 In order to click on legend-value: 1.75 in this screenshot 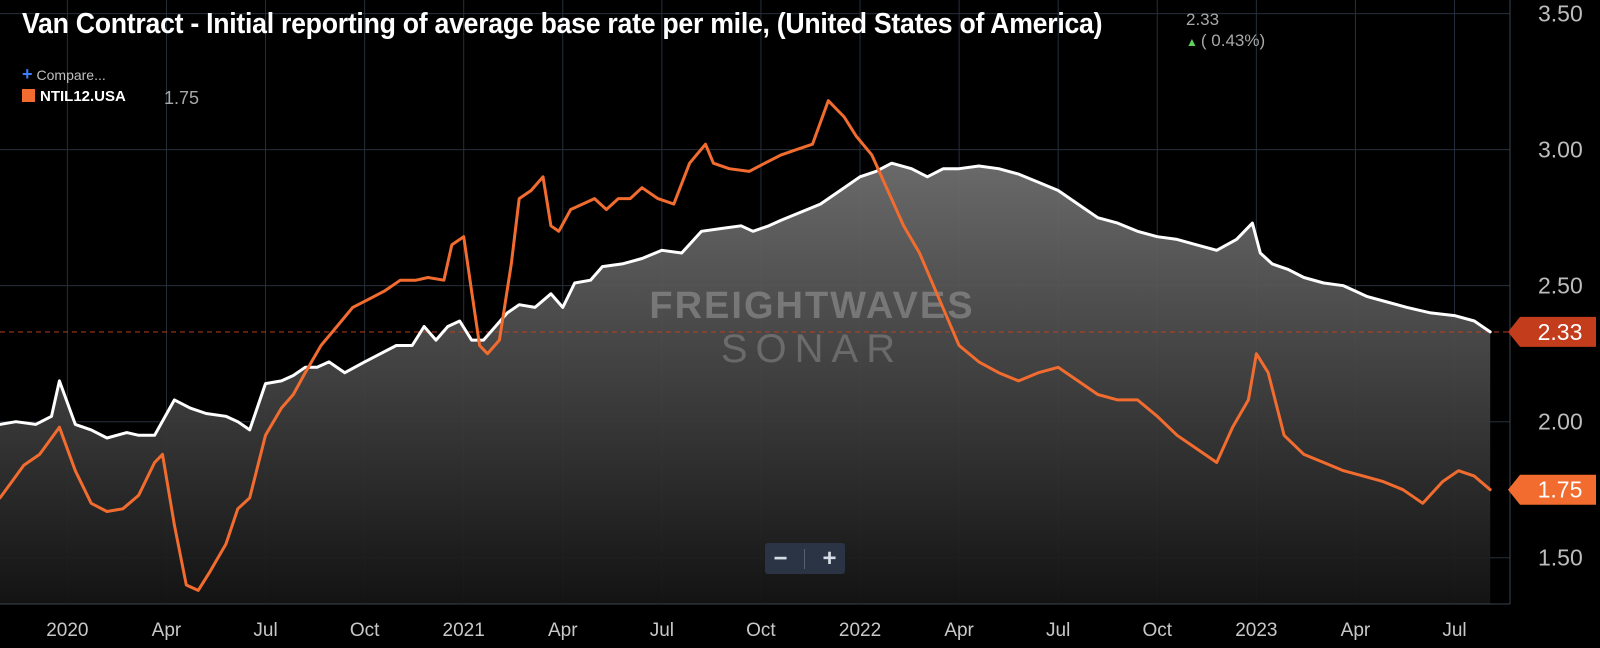, I will do `click(182, 98)`.